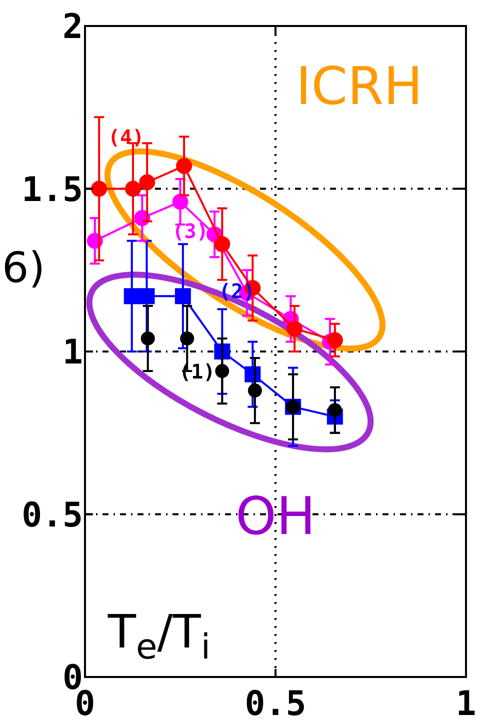  Describe the element at coordinates (275, 704) in the screenshot. I see `x-tick-label: 0.5` at that location.